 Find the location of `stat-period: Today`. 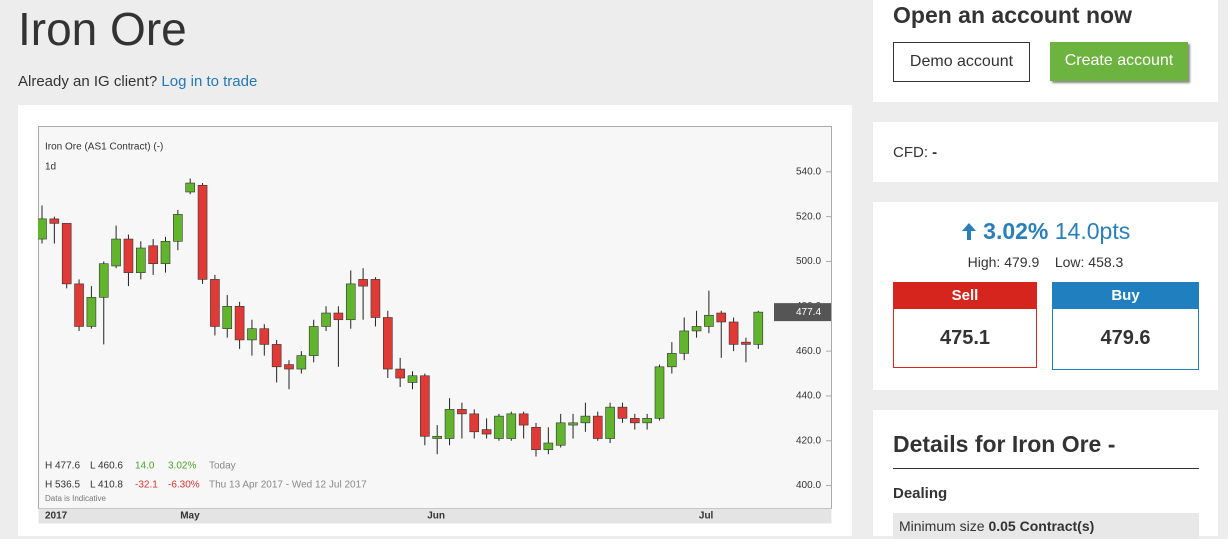

stat-period: Today is located at coordinates (222, 466).